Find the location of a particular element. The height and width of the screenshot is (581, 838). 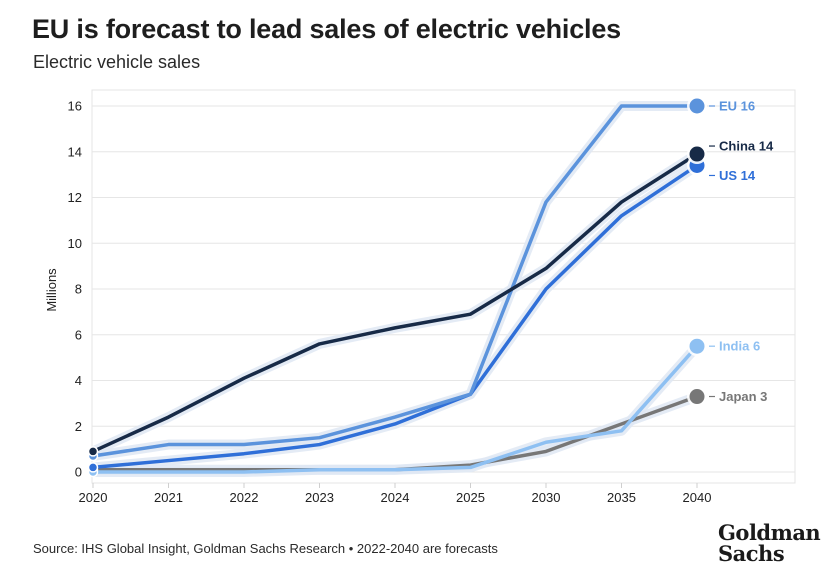

y-tick-label-8: 8 is located at coordinates (78, 289).